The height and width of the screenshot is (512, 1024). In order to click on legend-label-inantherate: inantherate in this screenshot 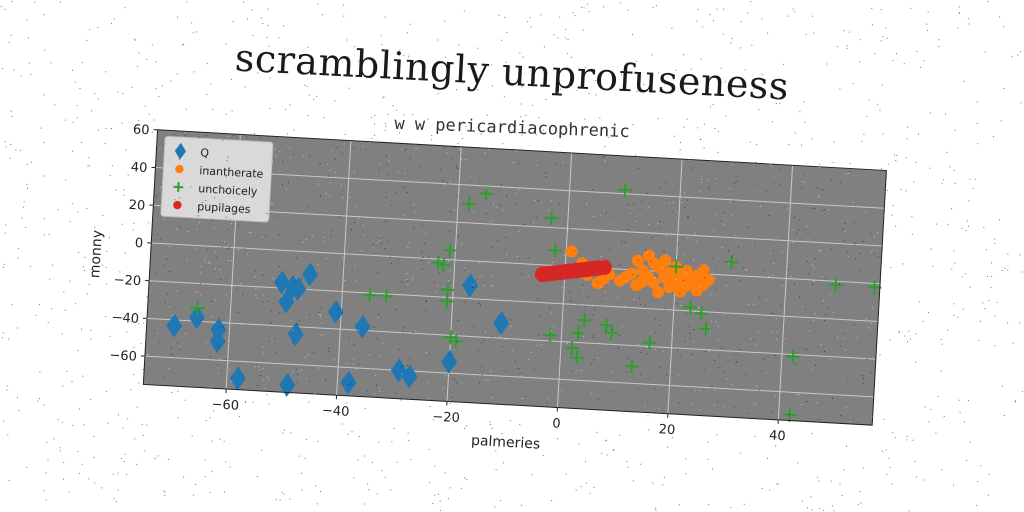, I will do `click(231, 172)`.